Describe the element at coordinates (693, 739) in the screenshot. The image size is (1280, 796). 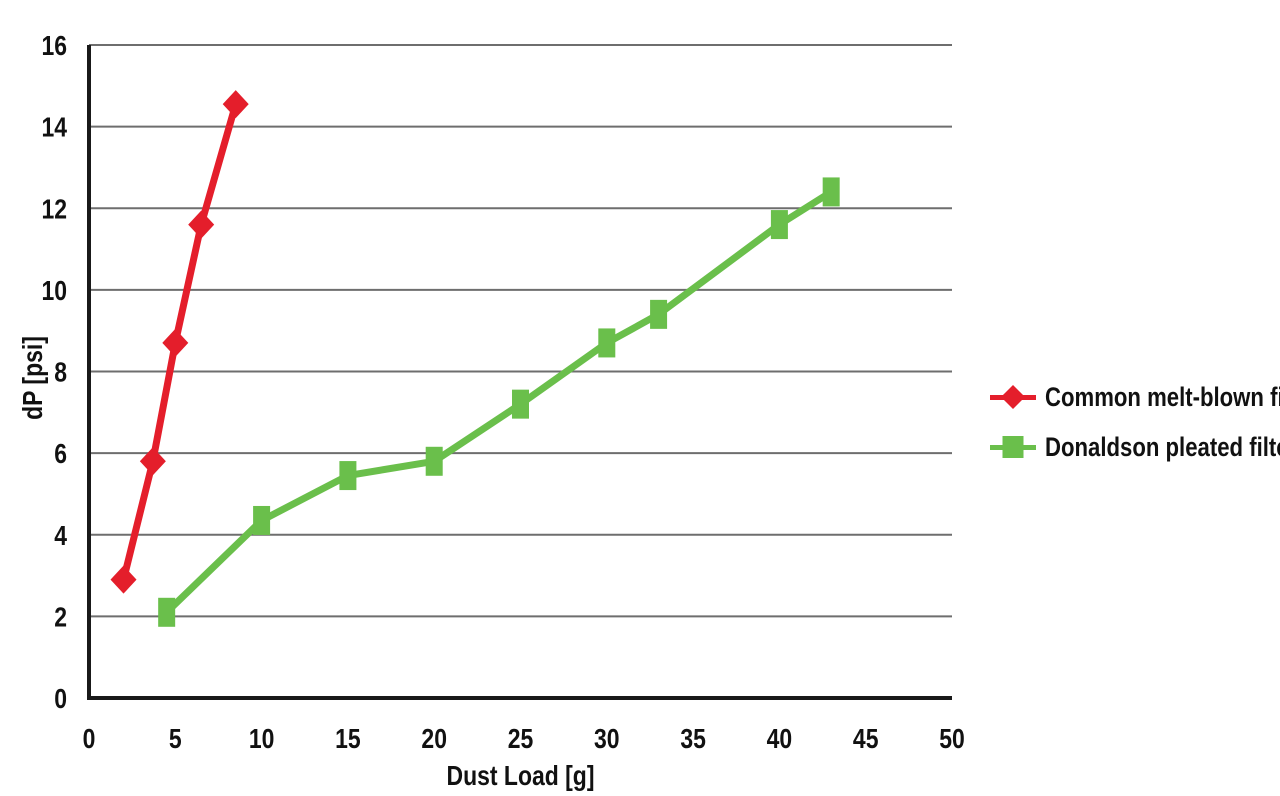
I see `x-tick-label-35: 35` at that location.